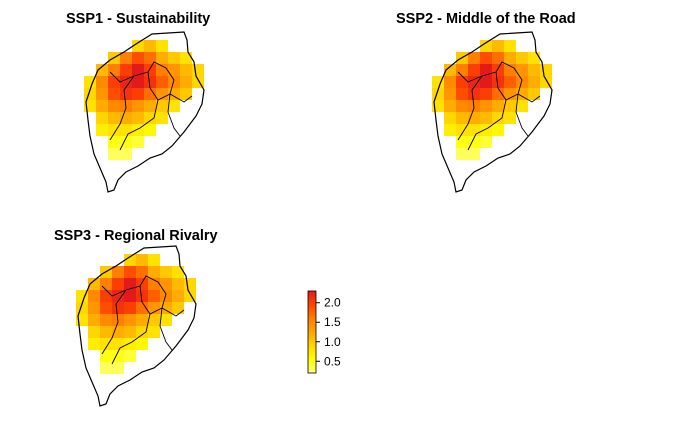 This screenshot has height=432, width=700. Describe the element at coordinates (138, 19) in the screenshot. I see `panel-title-ssp1: SSP1 - Sustainability` at that location.